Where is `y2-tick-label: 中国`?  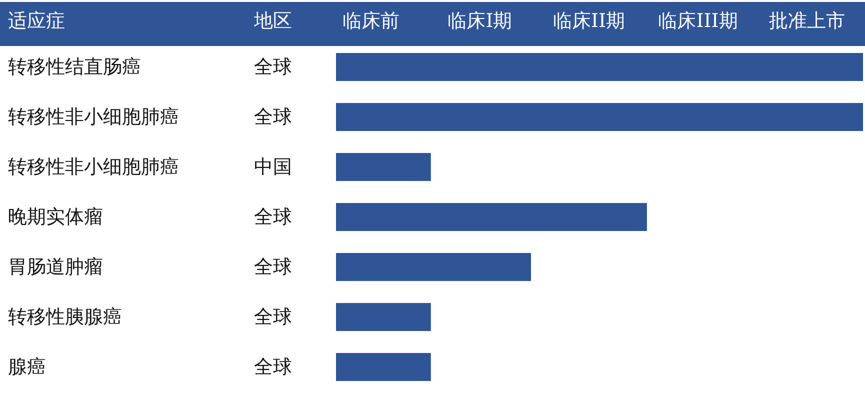
y2-tick-label: 中国 is located at coordinates (273, 167).